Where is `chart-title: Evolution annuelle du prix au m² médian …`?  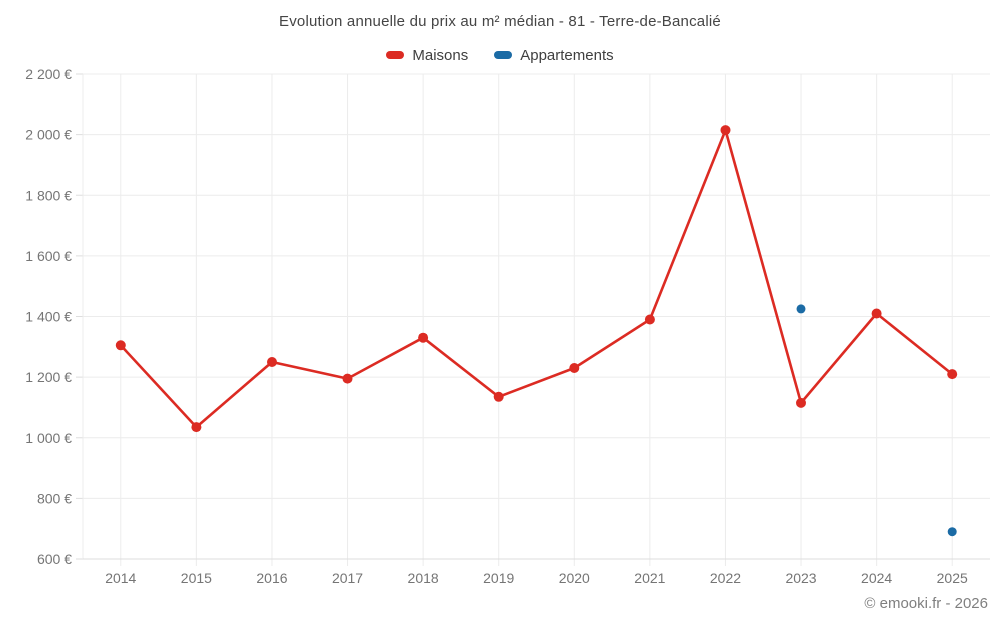 chart-title: Evolution annuelle du prix au m² médian … is located at coordinates (500, 21).